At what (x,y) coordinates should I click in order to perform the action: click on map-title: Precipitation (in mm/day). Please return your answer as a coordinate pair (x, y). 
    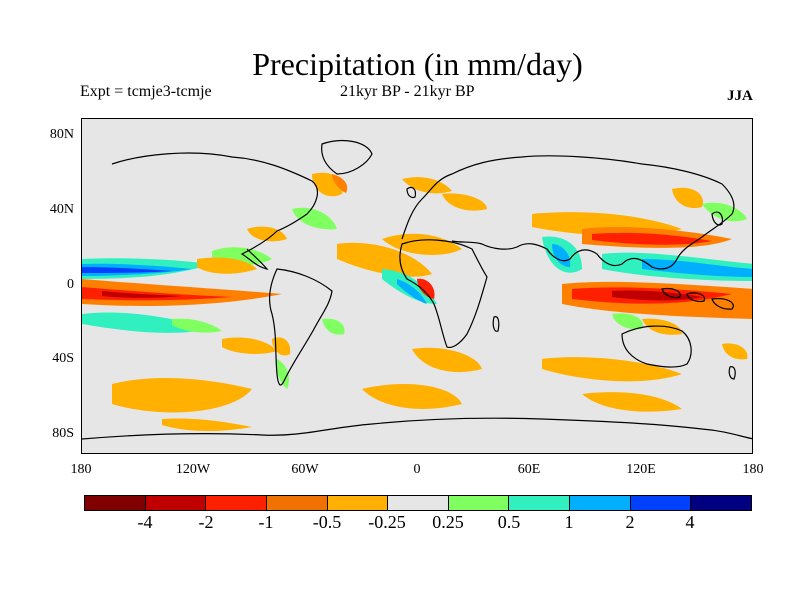
    Looking at the image, I should click on (417, 64).